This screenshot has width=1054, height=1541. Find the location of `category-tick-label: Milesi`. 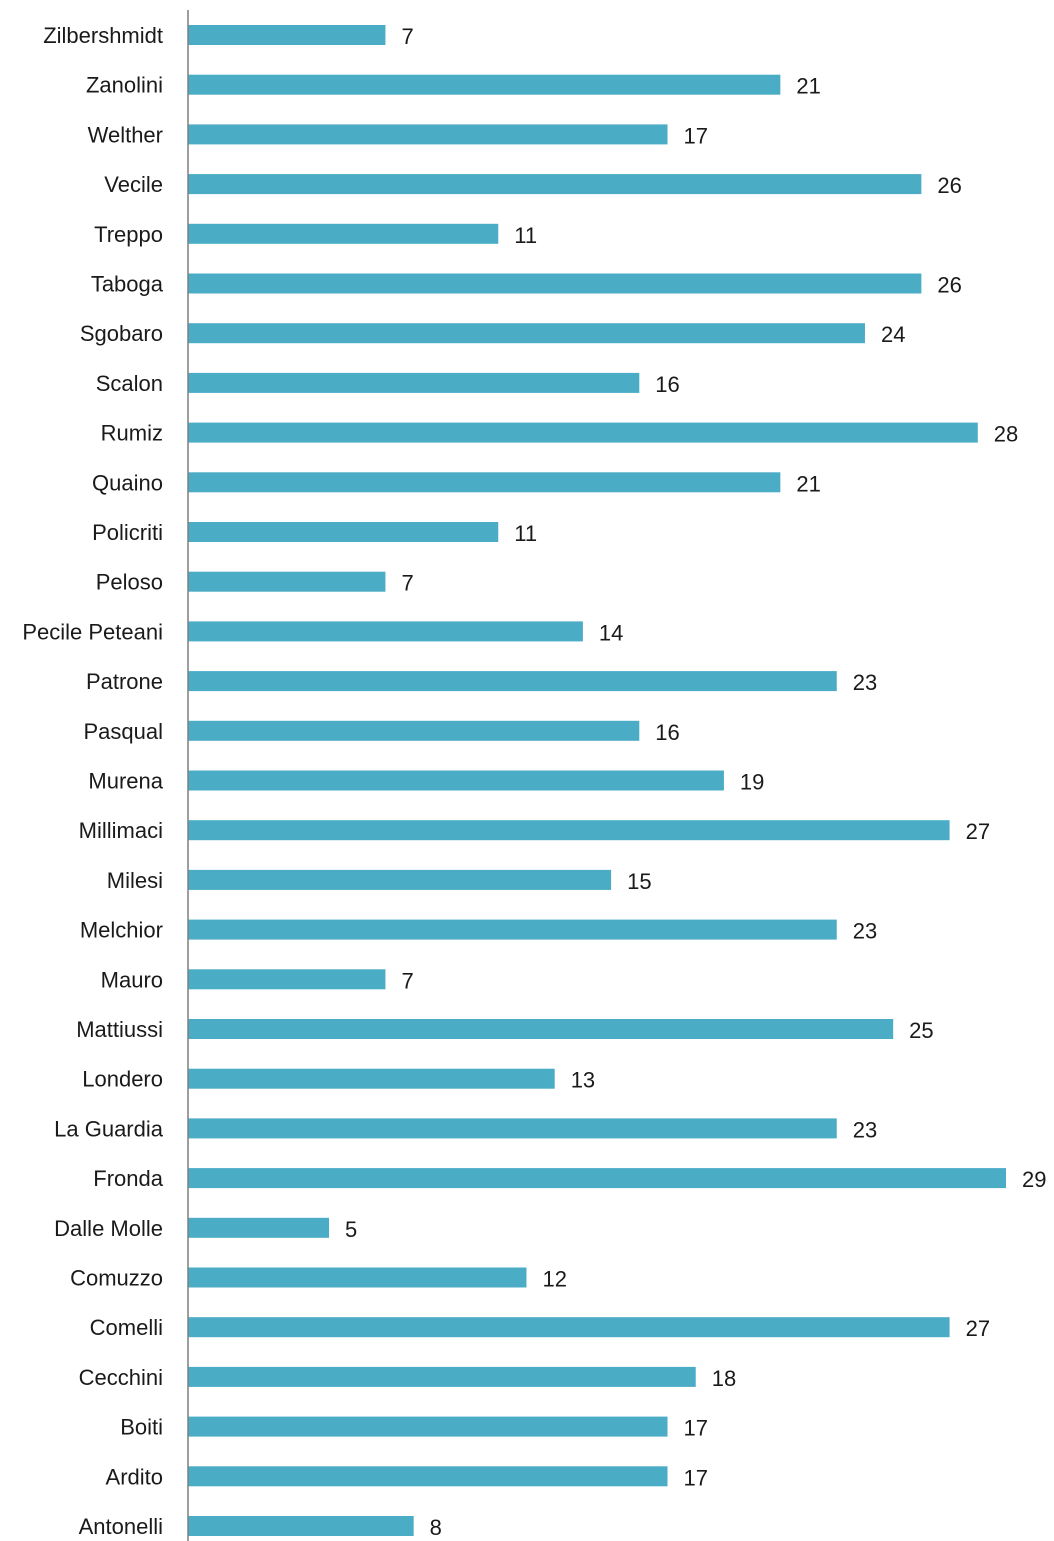

category-tick-label: Milesi is located at coordinates (135, 880).